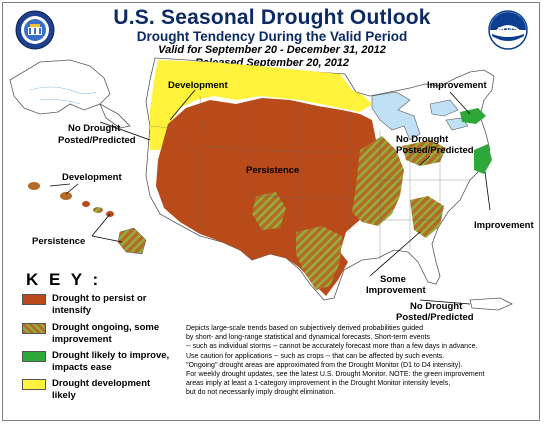 The width and height of the screenshot is (544, 425). What do you see at coordinates (504, 225) in the screenshot?
I see `label-improvement-east: Improvement` at bounding box center [504, 225].